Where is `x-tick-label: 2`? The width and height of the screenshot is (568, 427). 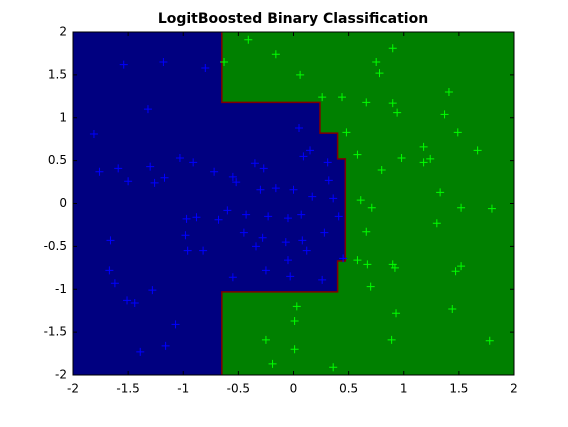 x-tick-label: 2 is located at coordinates (514, 389).